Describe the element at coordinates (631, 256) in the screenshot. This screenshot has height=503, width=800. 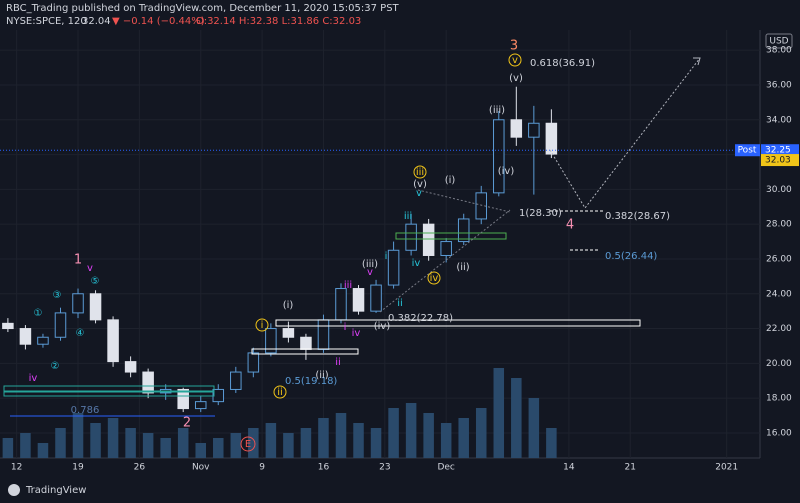
I see `fib-label: 0.5(26.44)` at that location.